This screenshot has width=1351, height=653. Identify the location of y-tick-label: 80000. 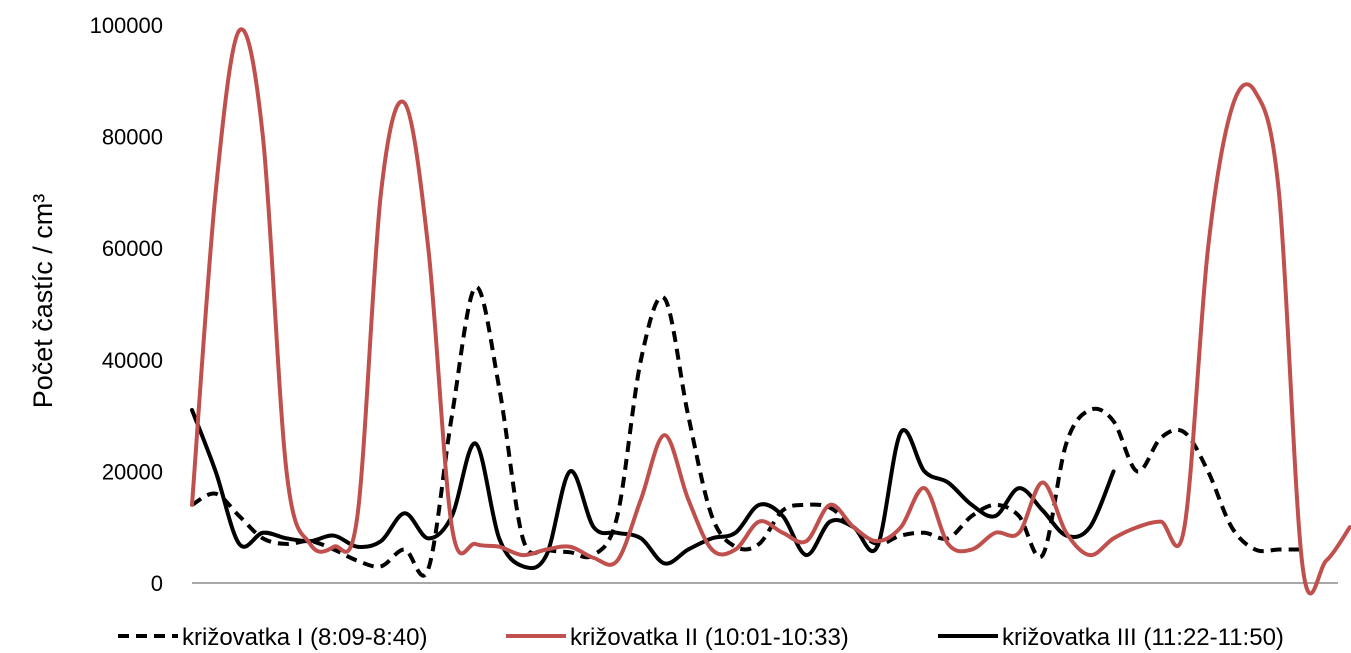
(132, 137).